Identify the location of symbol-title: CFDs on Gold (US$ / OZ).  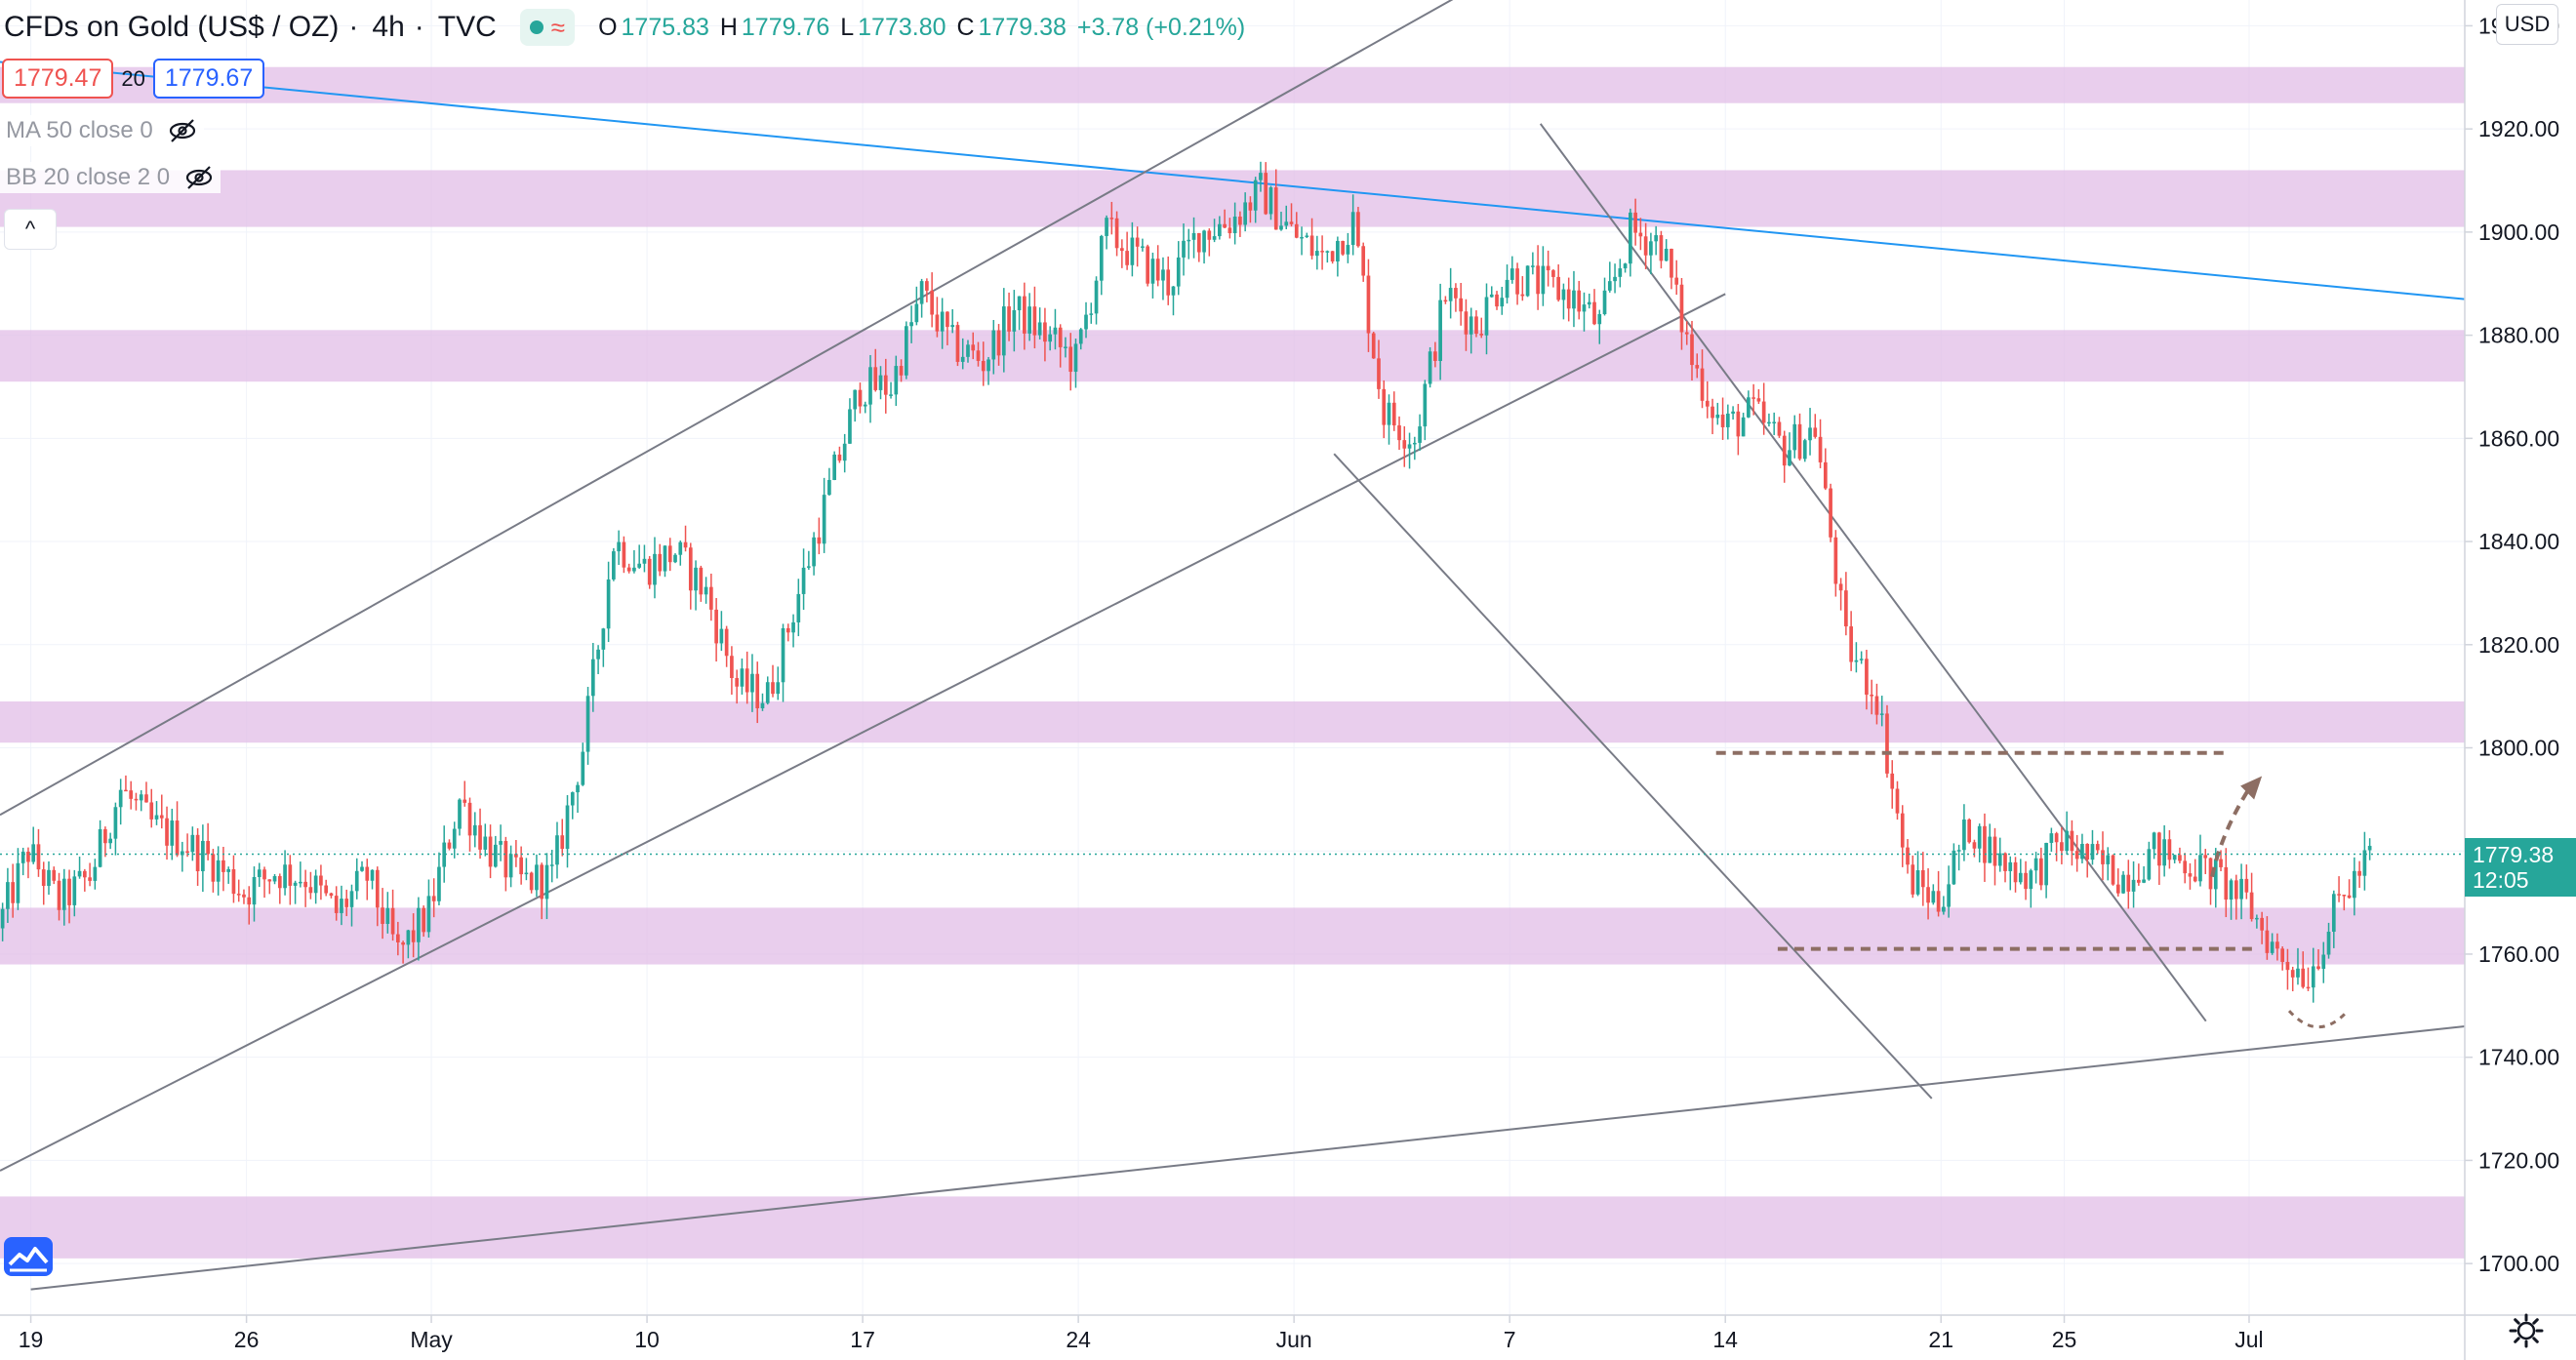
(172, 27).